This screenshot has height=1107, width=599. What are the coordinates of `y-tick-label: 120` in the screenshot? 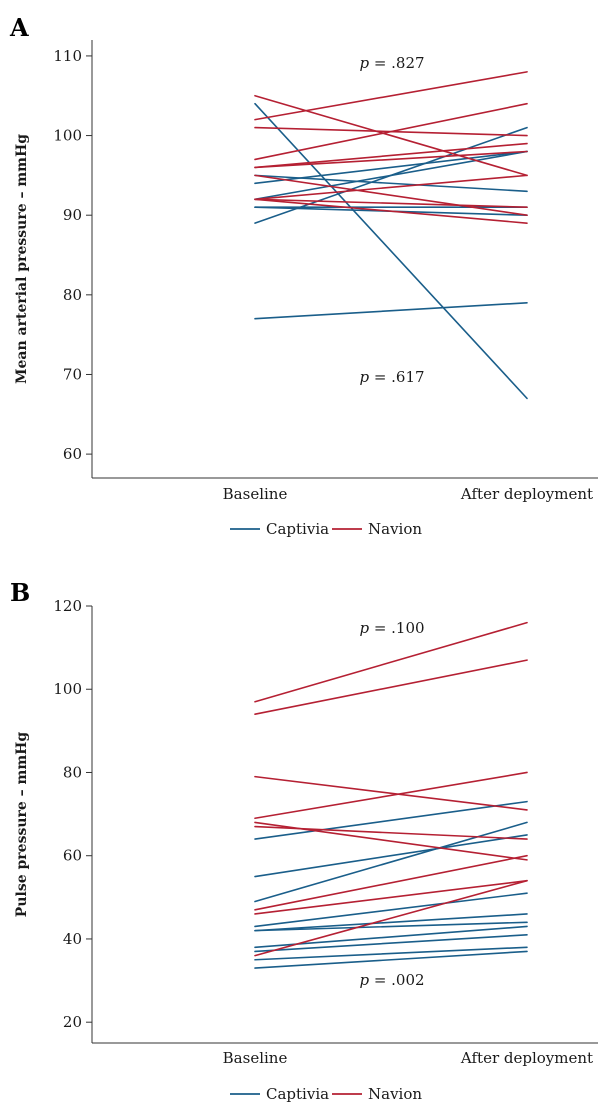 It's located at (67, 606).